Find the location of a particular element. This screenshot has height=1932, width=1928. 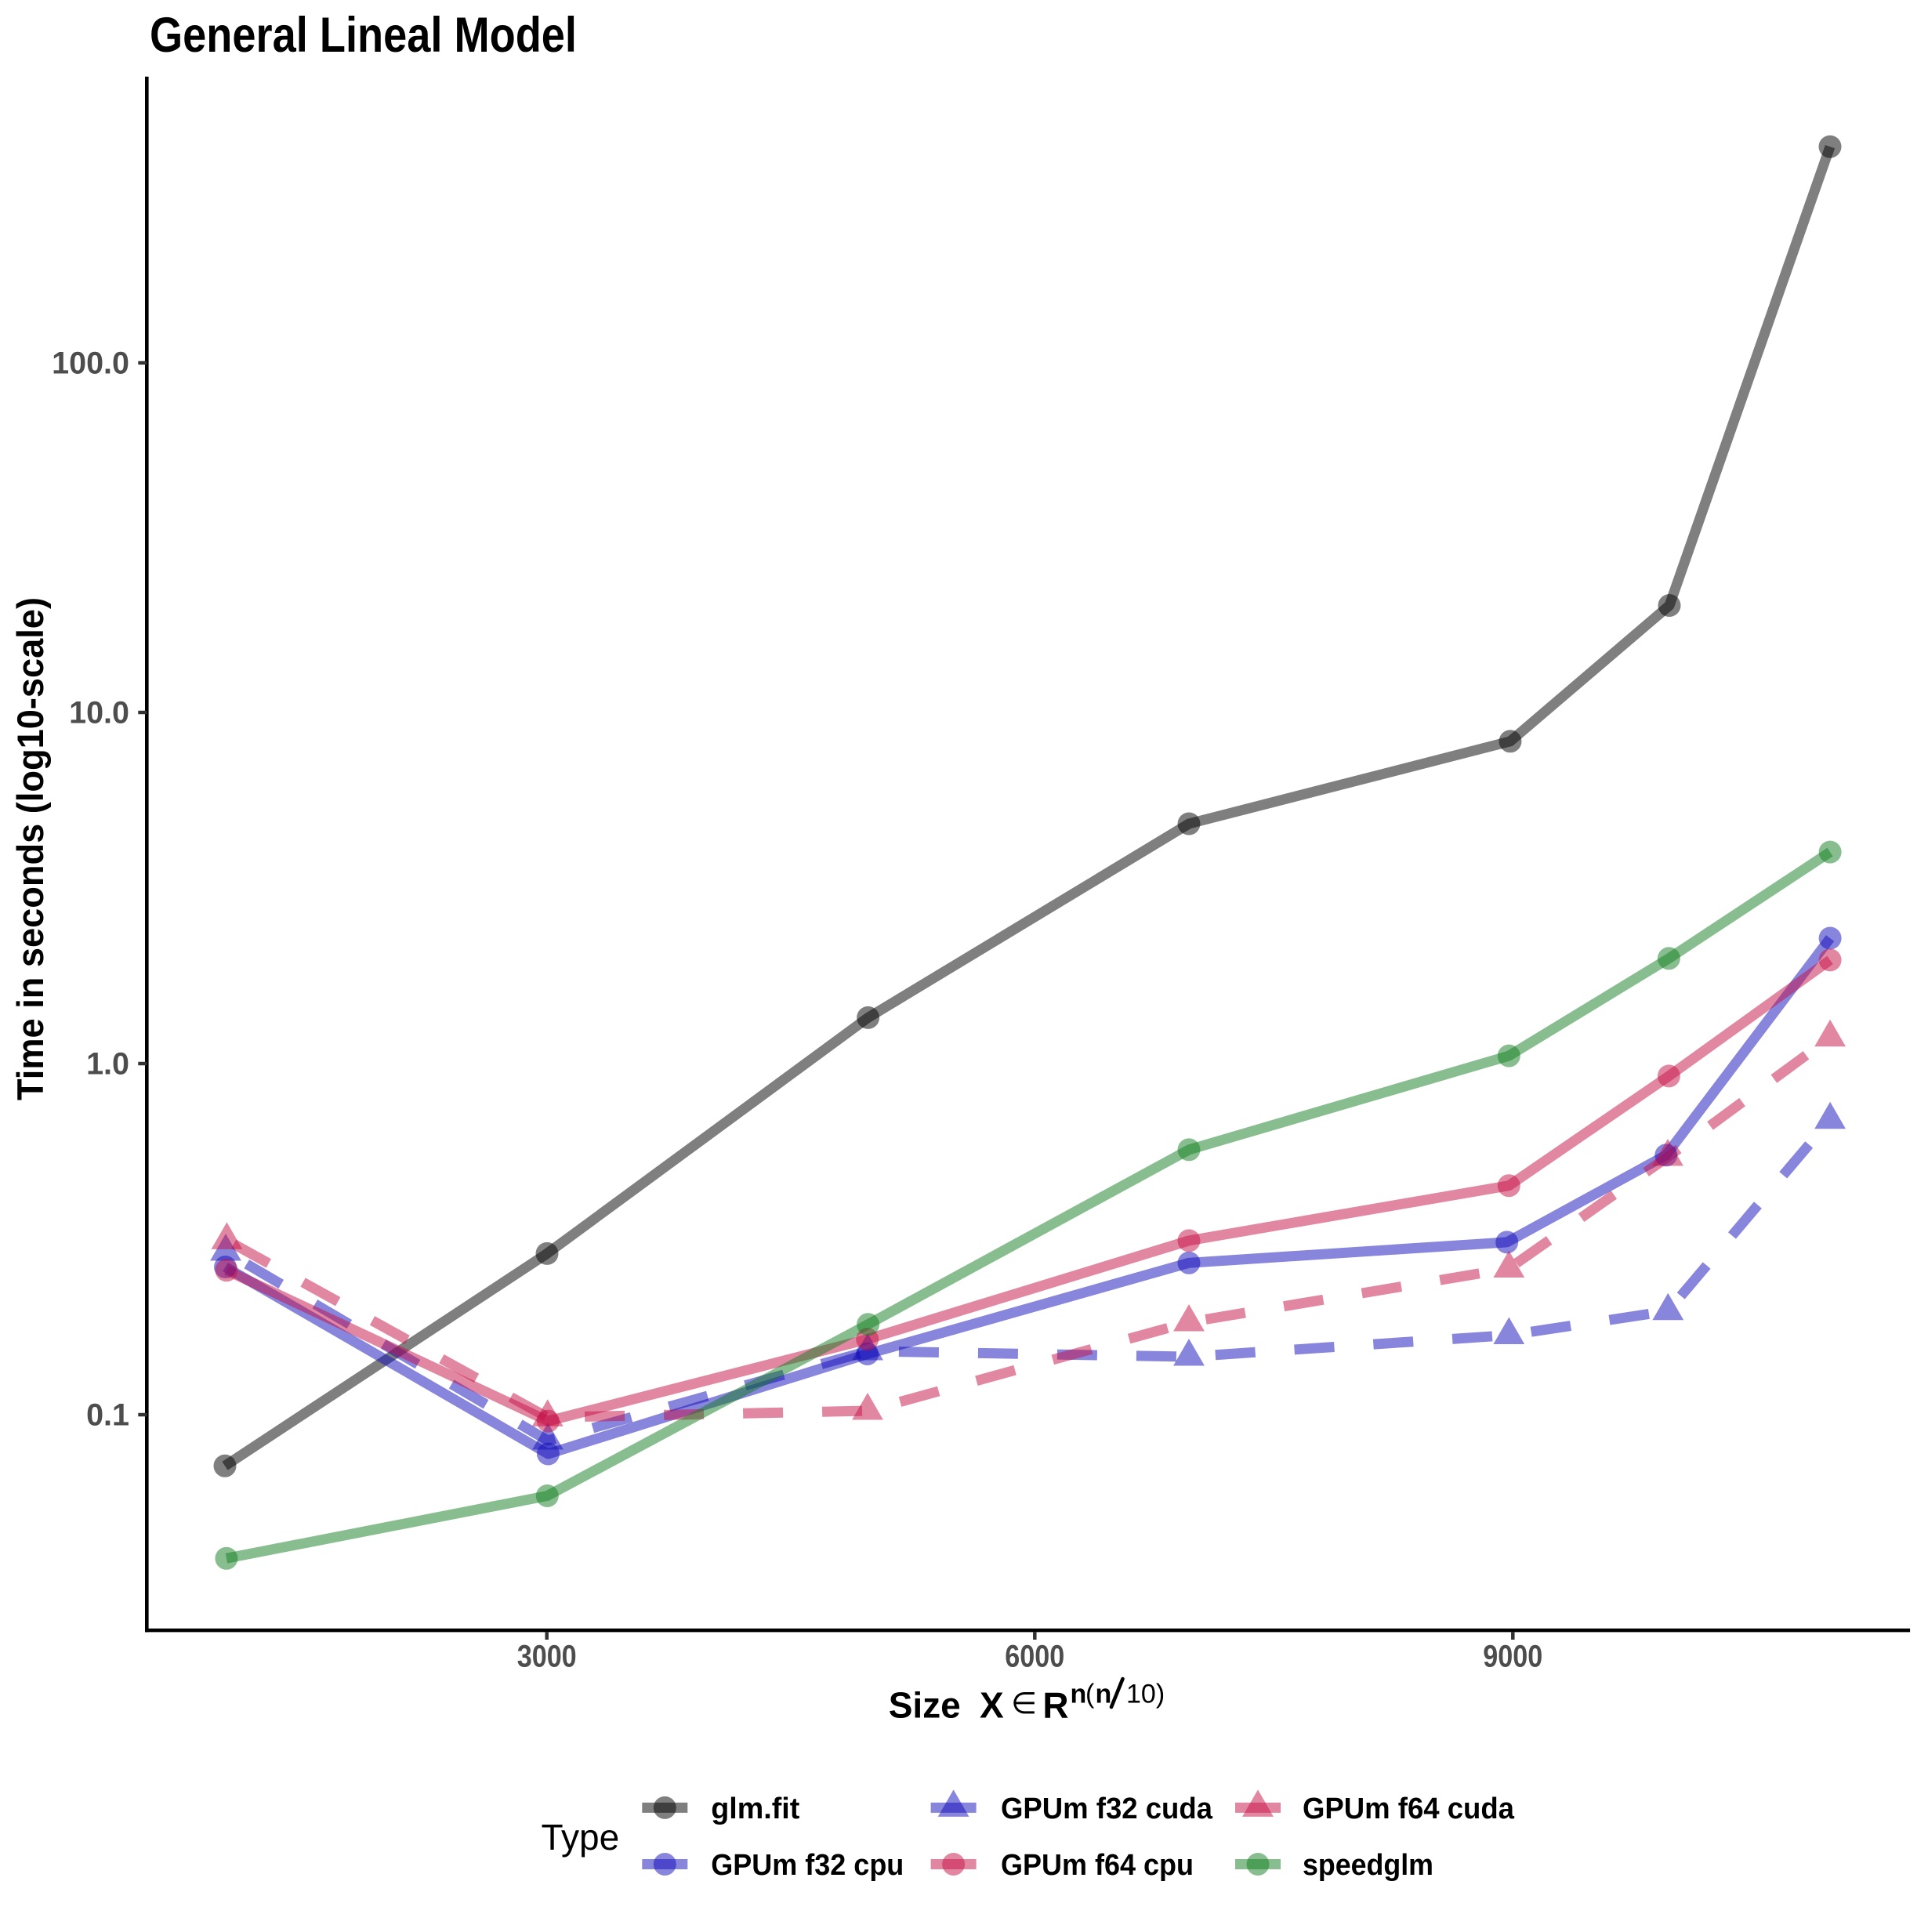

svg-text: Time in seconds (log10-scale) is located at coordinates (30, 849).